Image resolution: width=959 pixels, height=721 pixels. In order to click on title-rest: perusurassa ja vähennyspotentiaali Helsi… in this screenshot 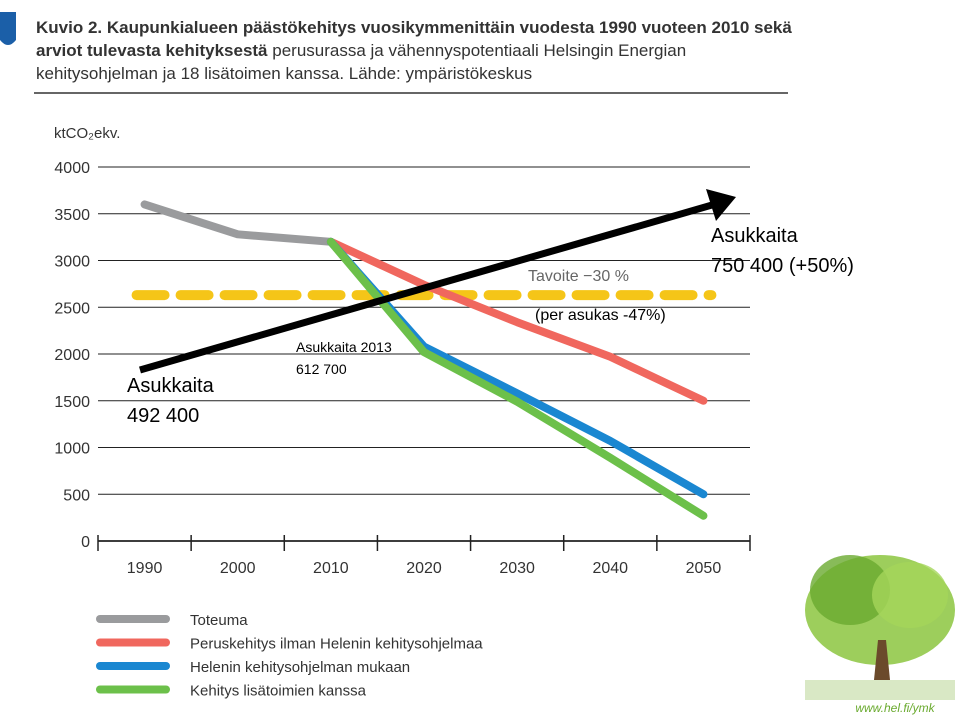, I will do `click(361, 62)`.